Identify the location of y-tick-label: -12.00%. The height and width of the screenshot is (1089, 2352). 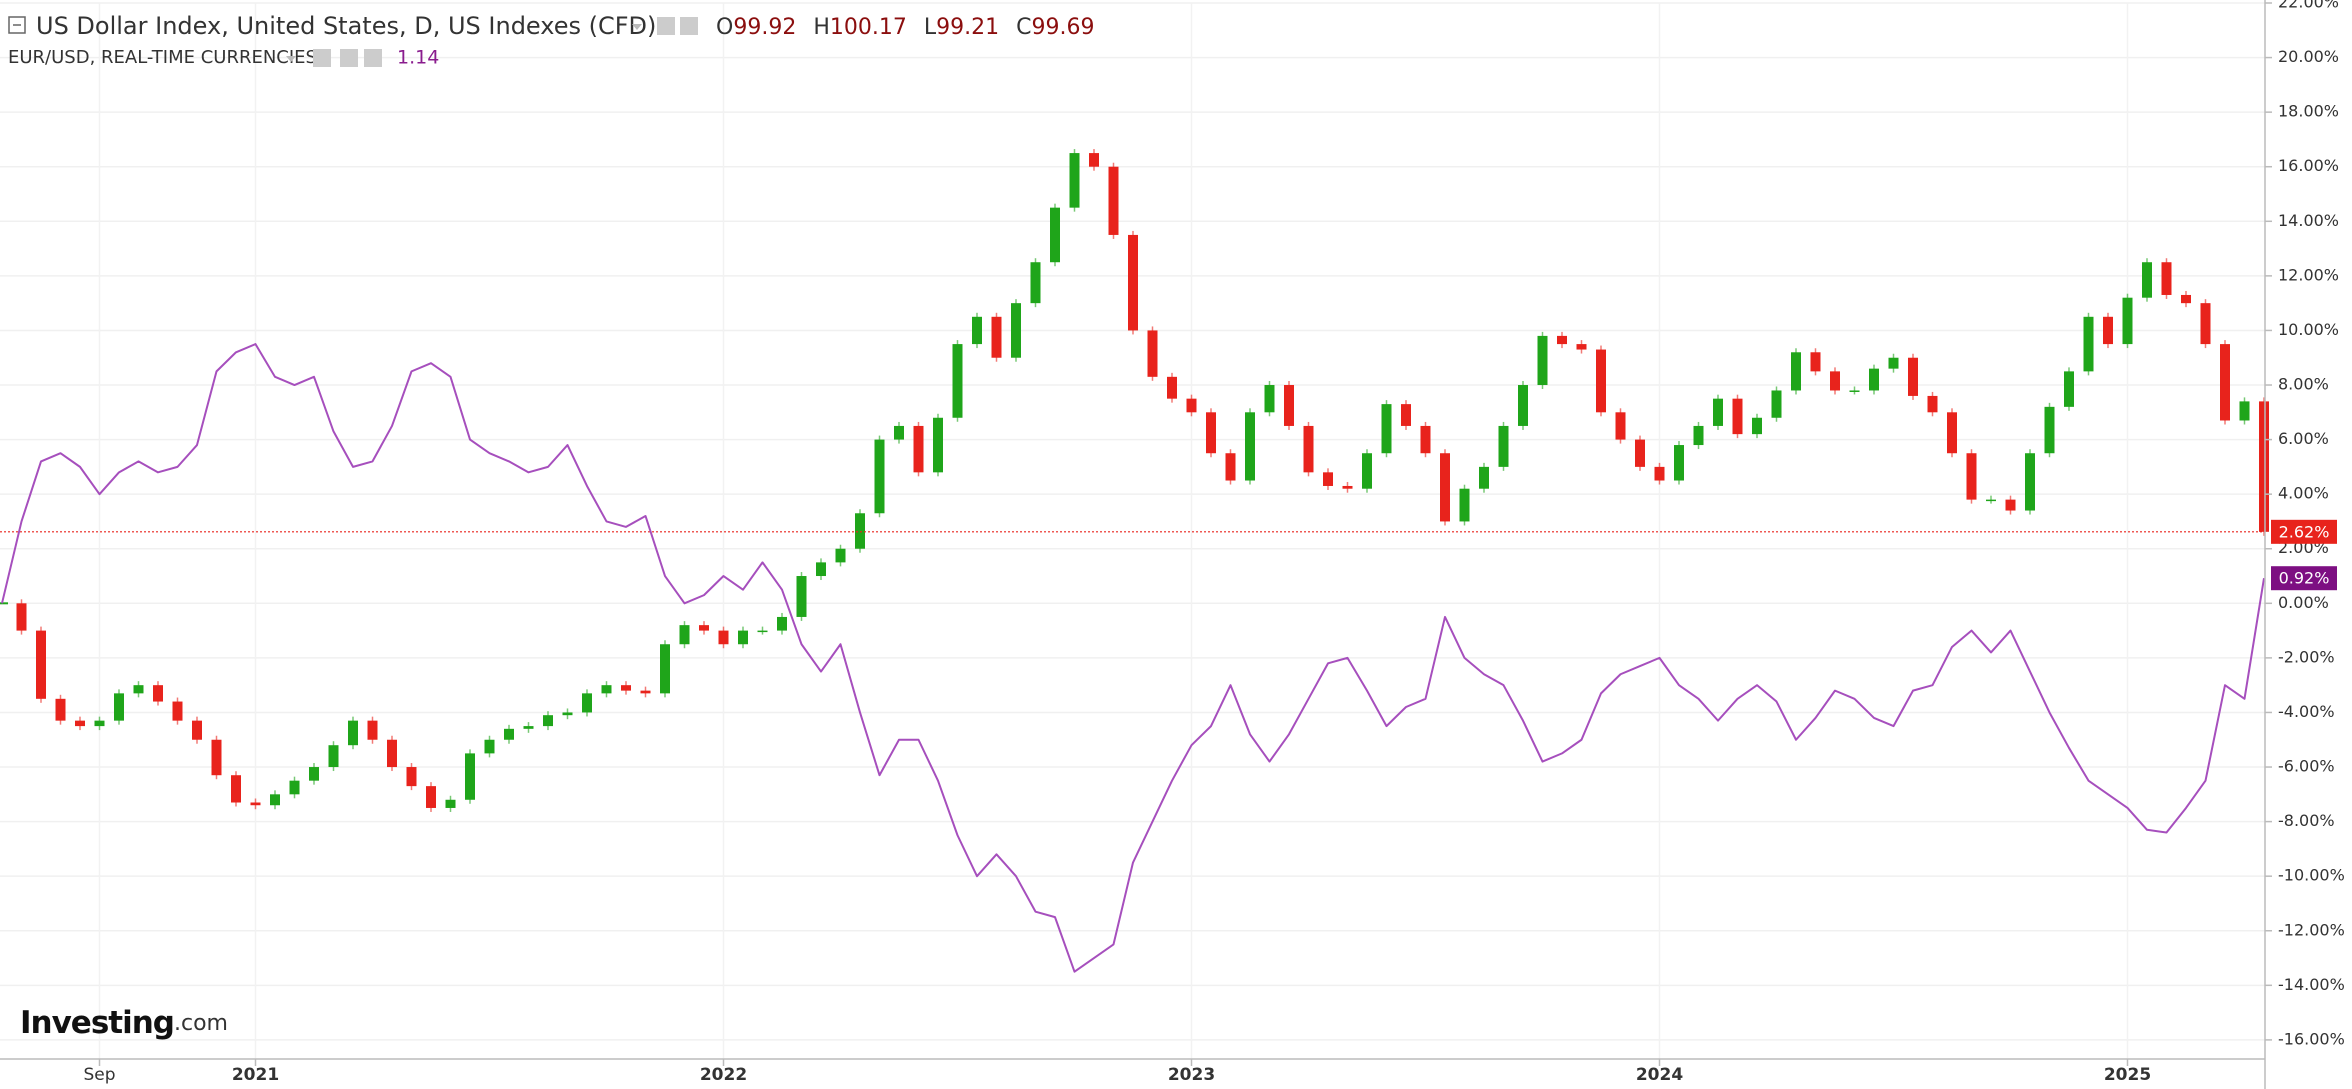
(2311, 929).